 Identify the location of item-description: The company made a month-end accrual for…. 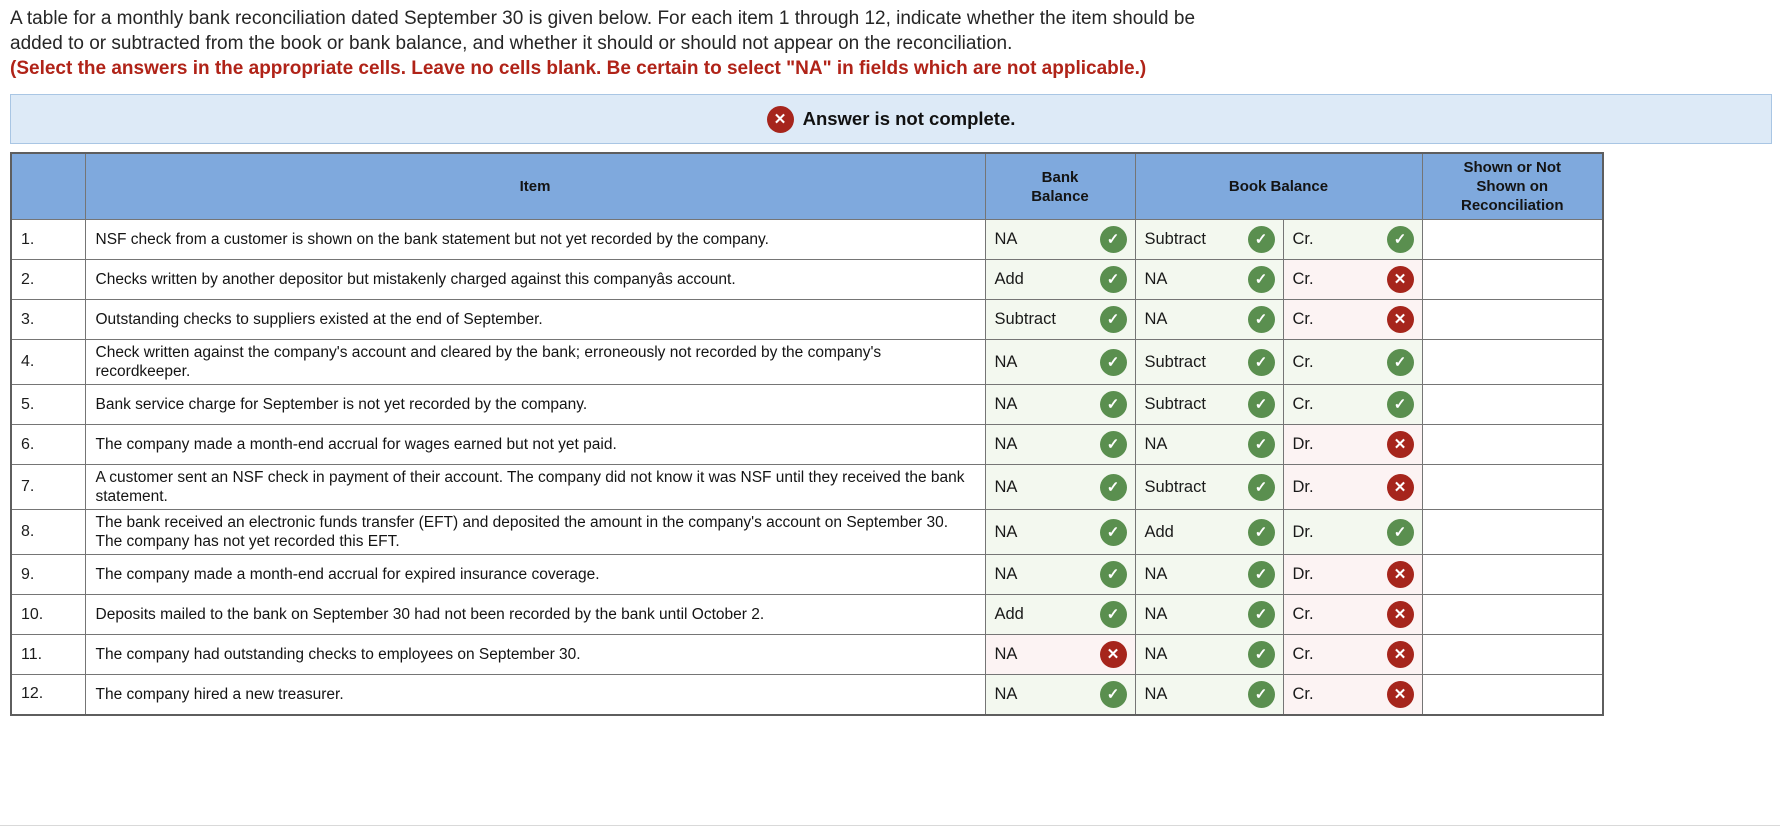
(535, 574).